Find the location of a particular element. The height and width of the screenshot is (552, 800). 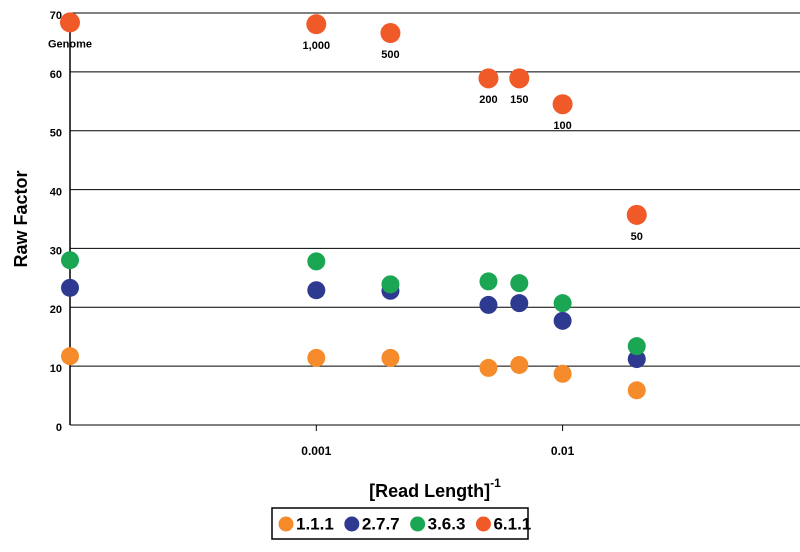

y-tick-label: 50 is located at coordinates (56, 134).